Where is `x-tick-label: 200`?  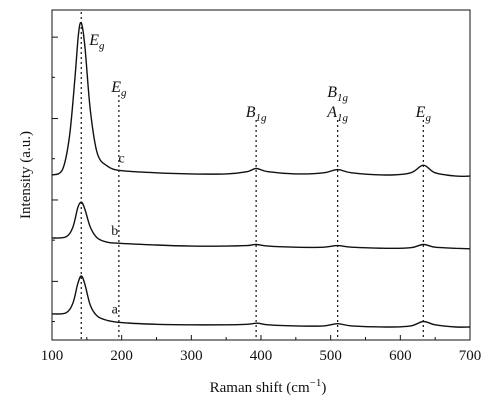
x-tick-label: 200 is located at coordinates (121, 356).